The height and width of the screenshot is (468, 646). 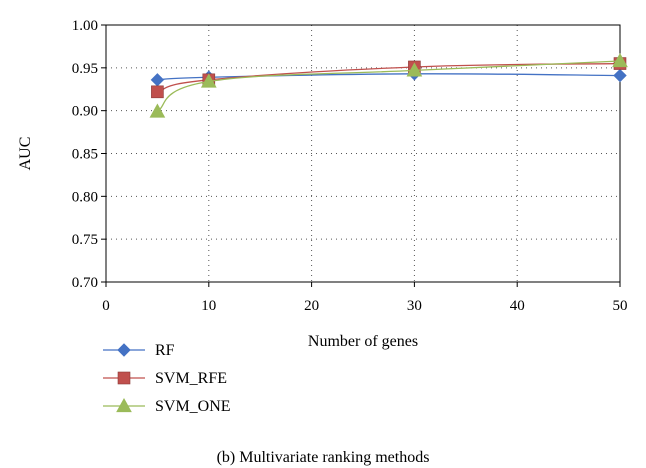 I want to click on legend-label: RF, so click(x=165, y=350).